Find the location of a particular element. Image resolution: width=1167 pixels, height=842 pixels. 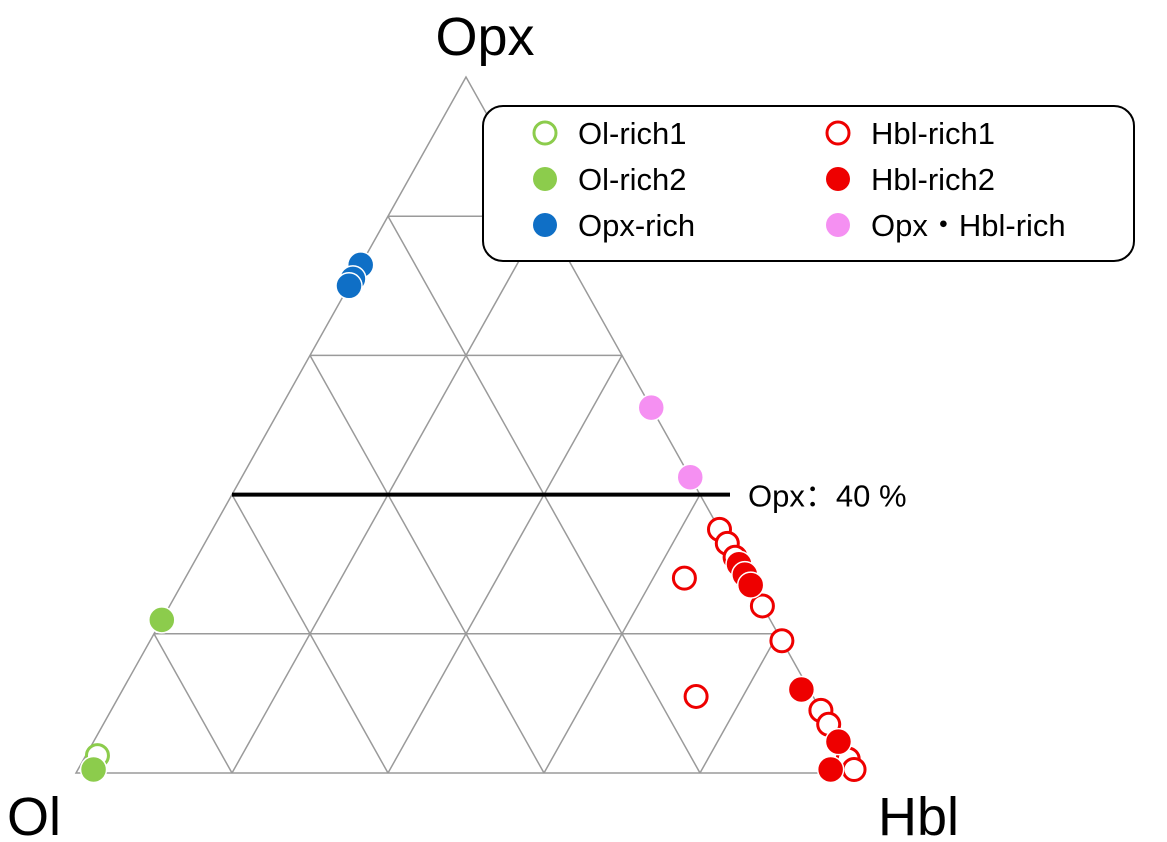

vertex-label-ol: Ol is located at coordinates (34, 814).